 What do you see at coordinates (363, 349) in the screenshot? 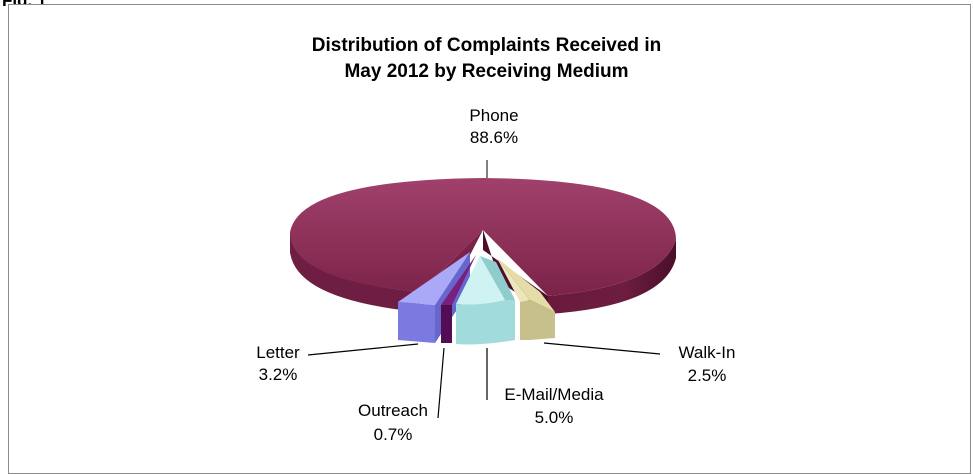
I see `leader-letter` at bounding box center [363, 349].